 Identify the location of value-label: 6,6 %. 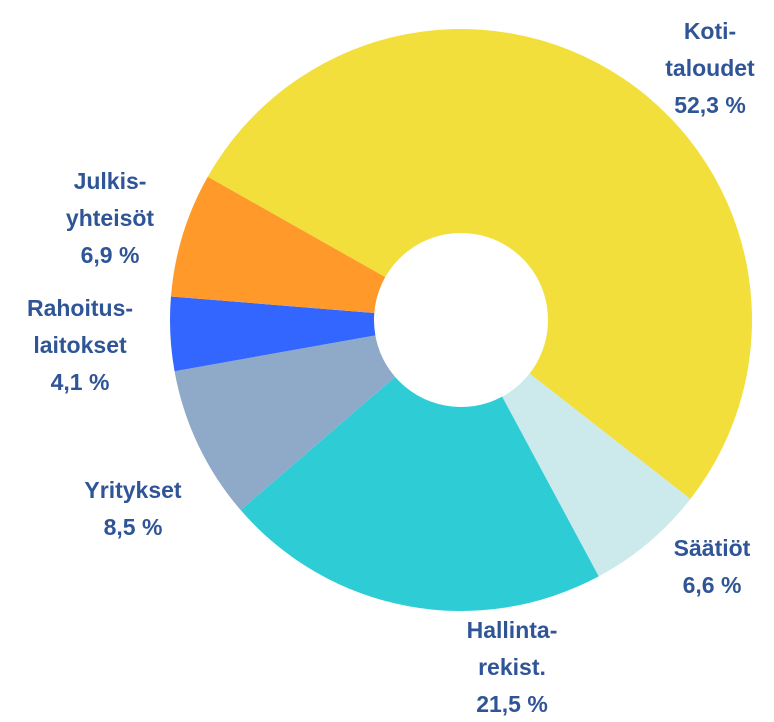
(712, 585).